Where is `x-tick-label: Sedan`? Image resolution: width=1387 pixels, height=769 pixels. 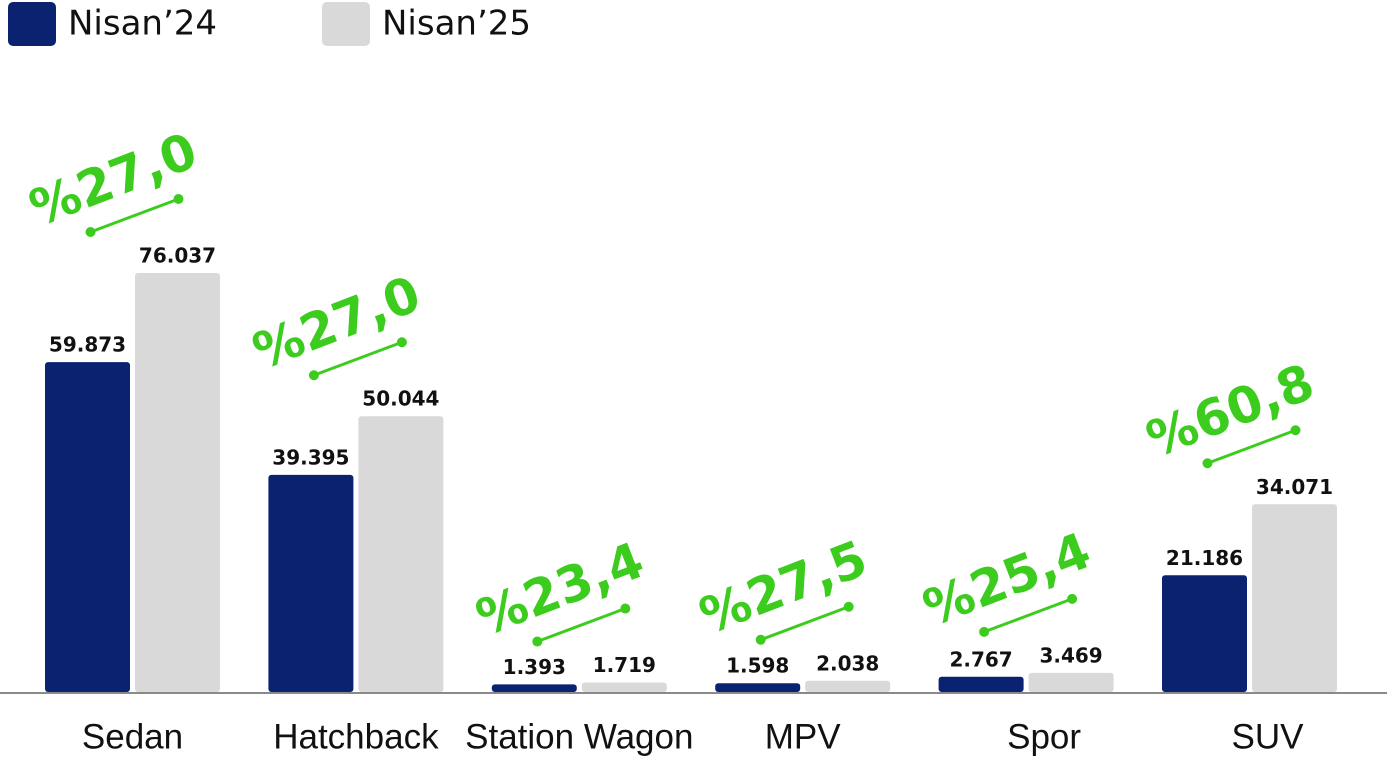 x-tick-label: Sedan is located at coordinates (132, 736).